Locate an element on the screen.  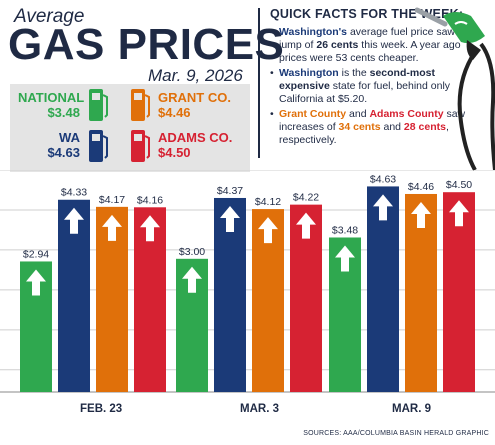
wa-value: $4.63 is located at coordinates (63, 152).